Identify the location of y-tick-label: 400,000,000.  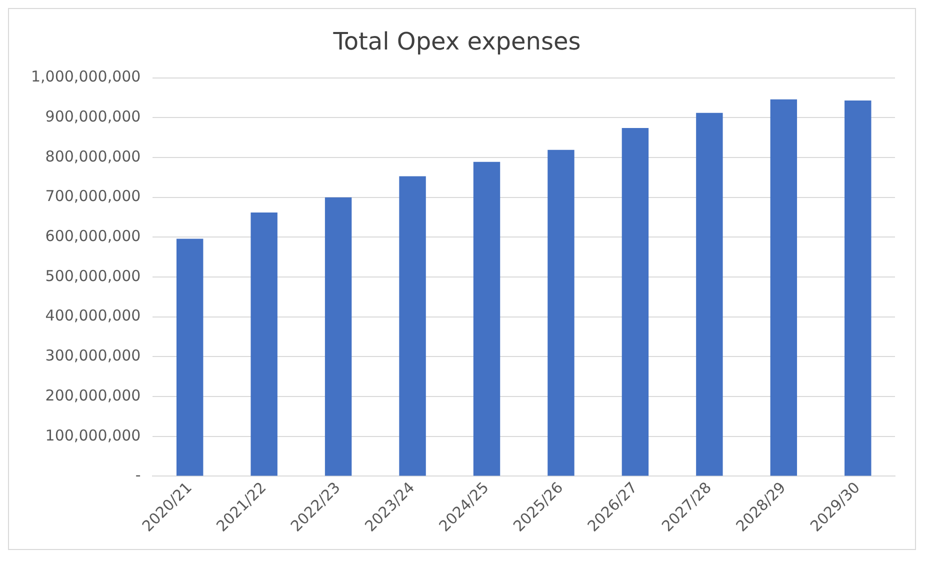
(93, 315).